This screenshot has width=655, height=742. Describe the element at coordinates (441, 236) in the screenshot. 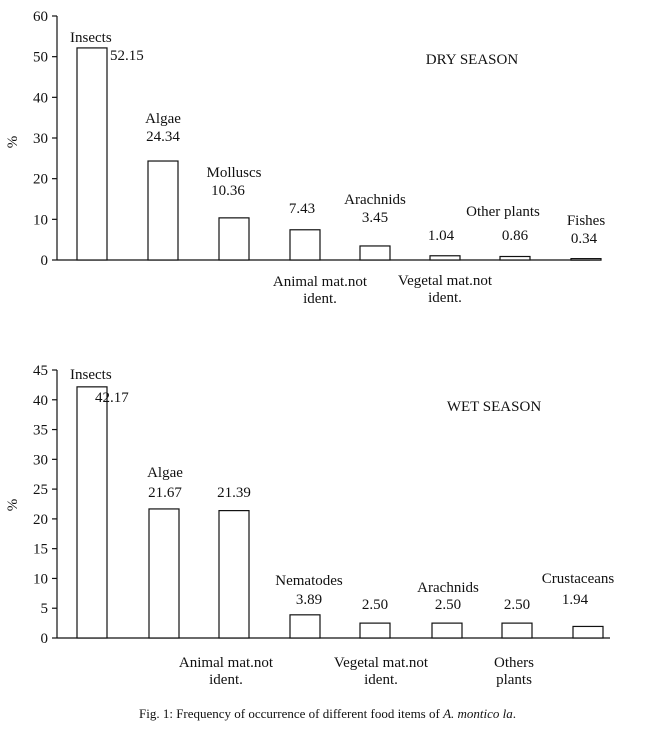

I see `value-label-vegetal-mat-not-ident: 1.04` at that location.